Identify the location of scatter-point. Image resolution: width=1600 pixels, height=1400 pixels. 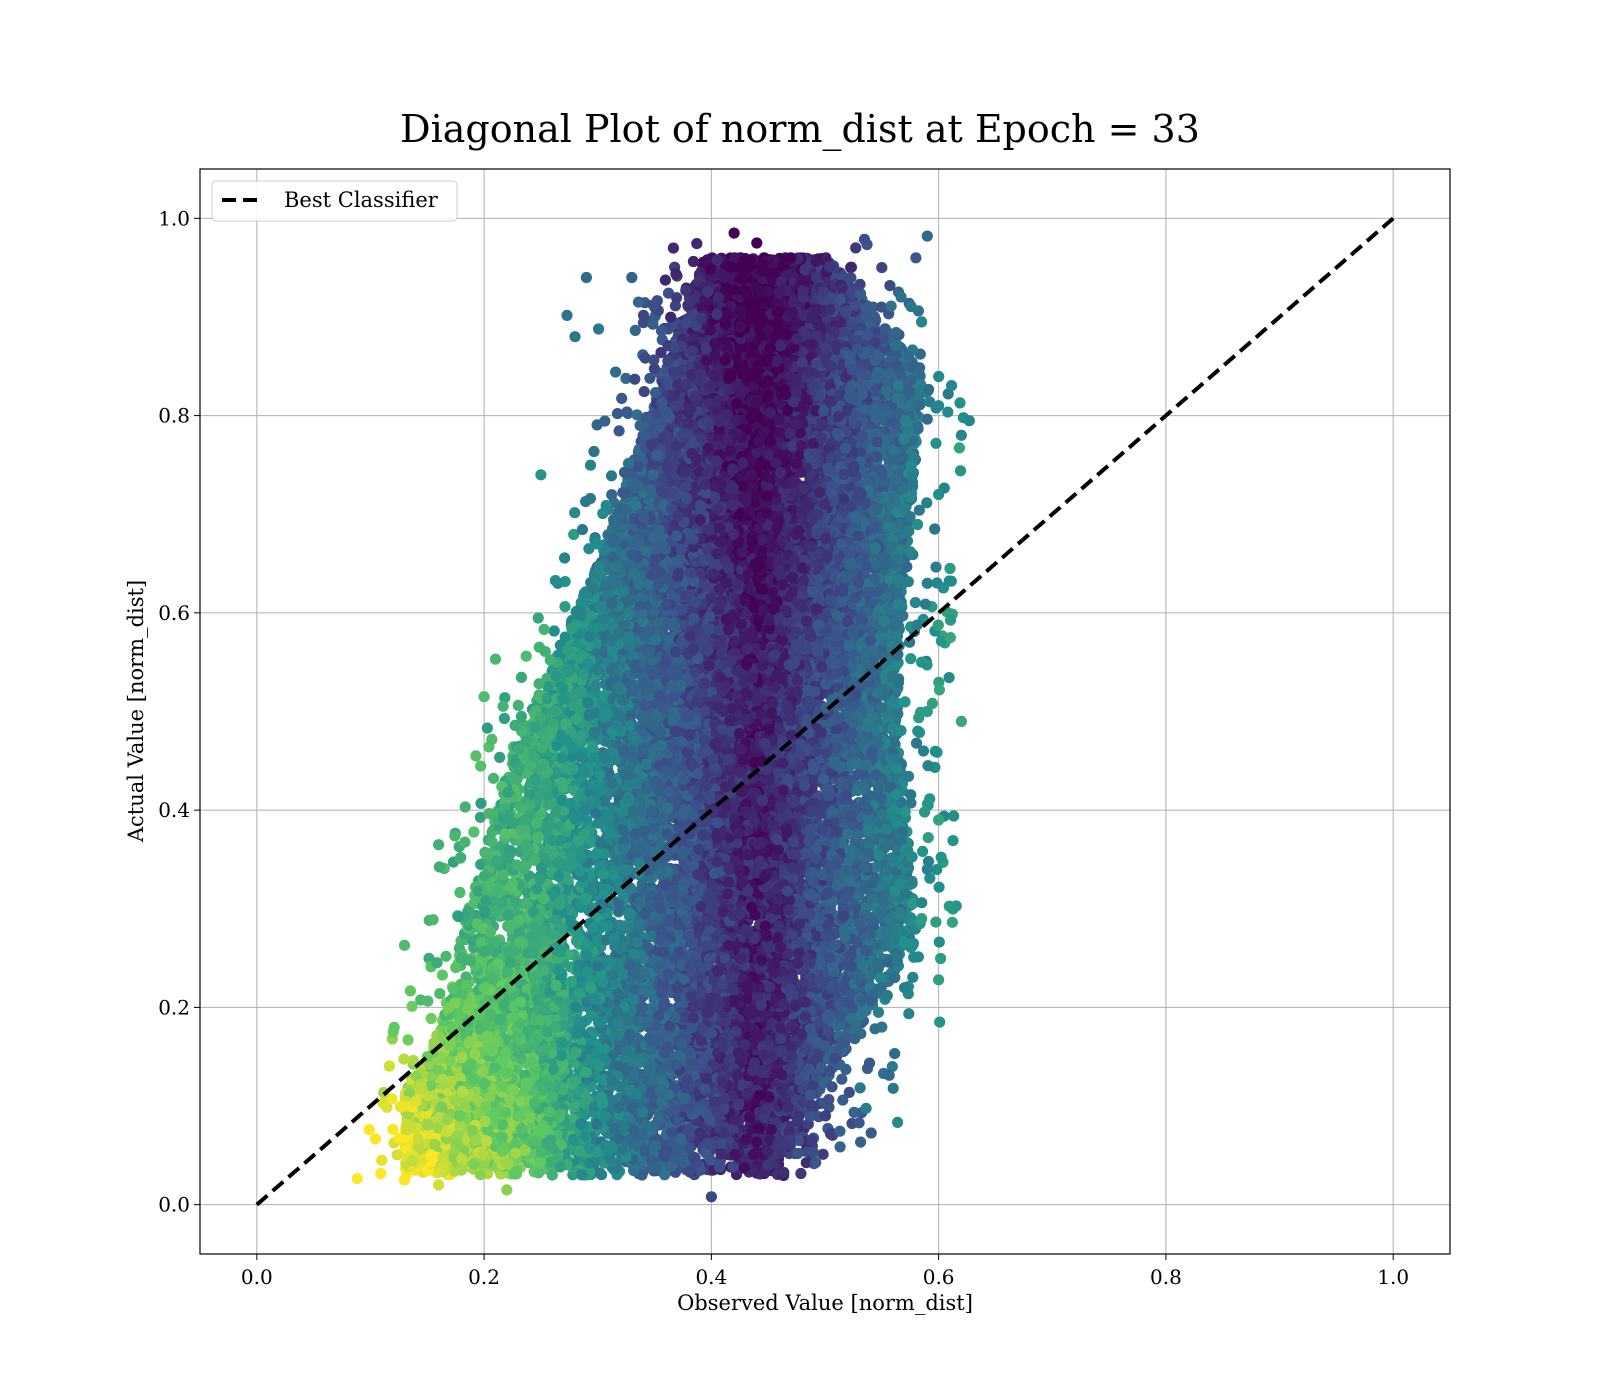
(918, 957).